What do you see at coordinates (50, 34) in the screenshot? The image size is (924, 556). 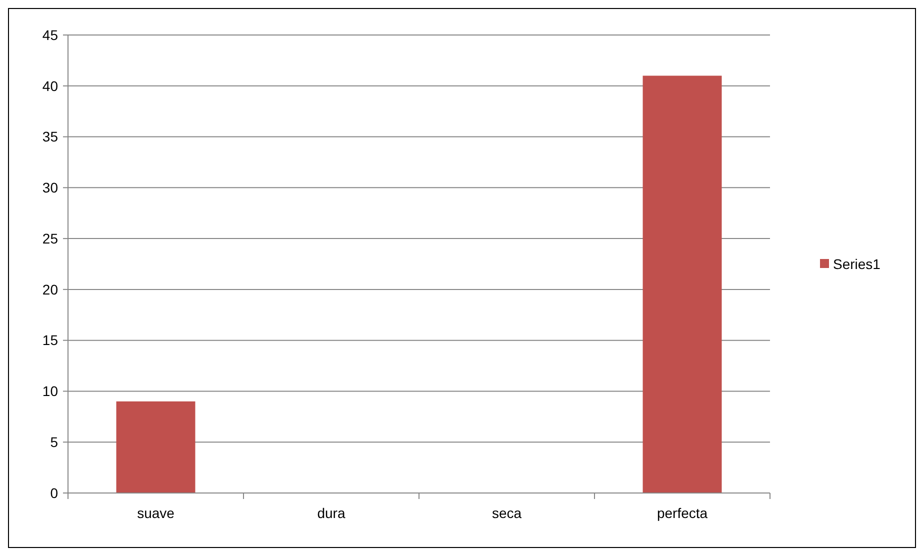 I see `y-tick-label: 45` at bounding box center [50, 34].